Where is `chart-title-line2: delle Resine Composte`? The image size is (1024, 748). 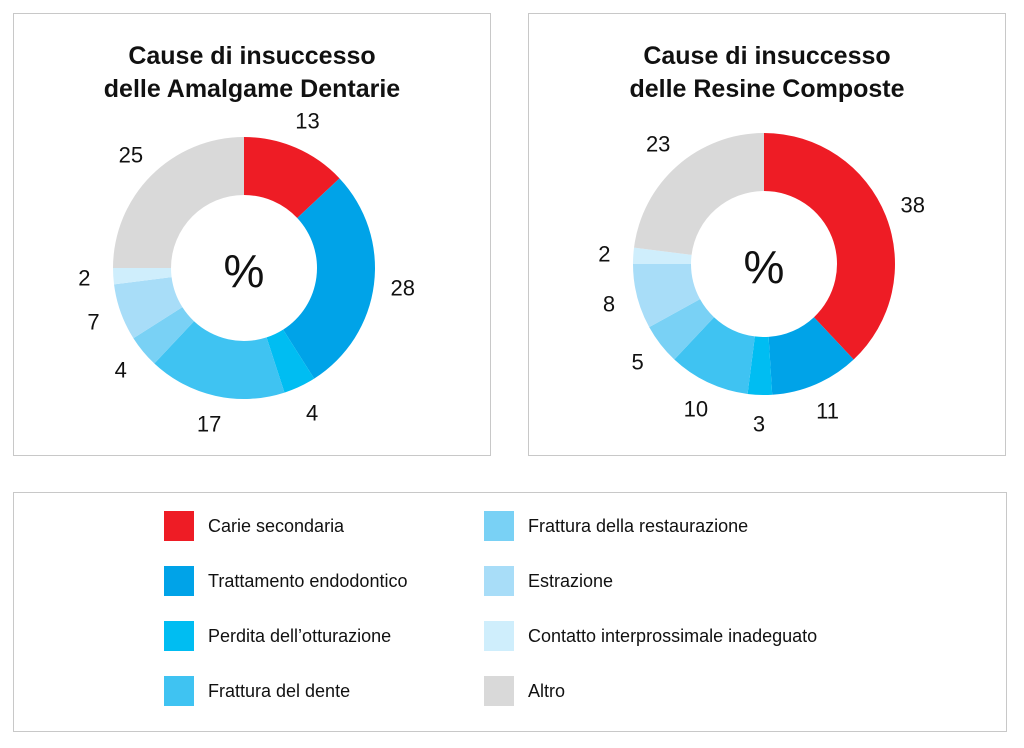 chart-title-line2: delle Resine Composte is located at coordinates (767, 89).